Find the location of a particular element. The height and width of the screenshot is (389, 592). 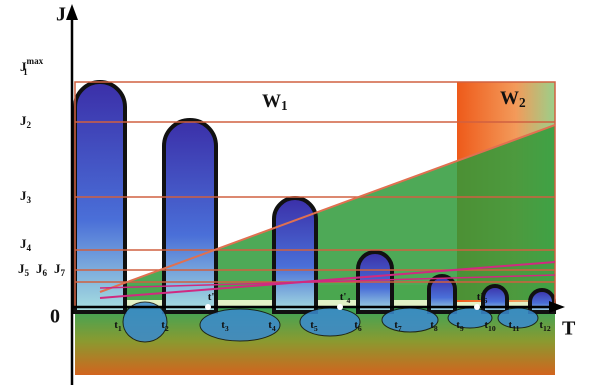

y-label: J3 is located at coordinates (26, 196).